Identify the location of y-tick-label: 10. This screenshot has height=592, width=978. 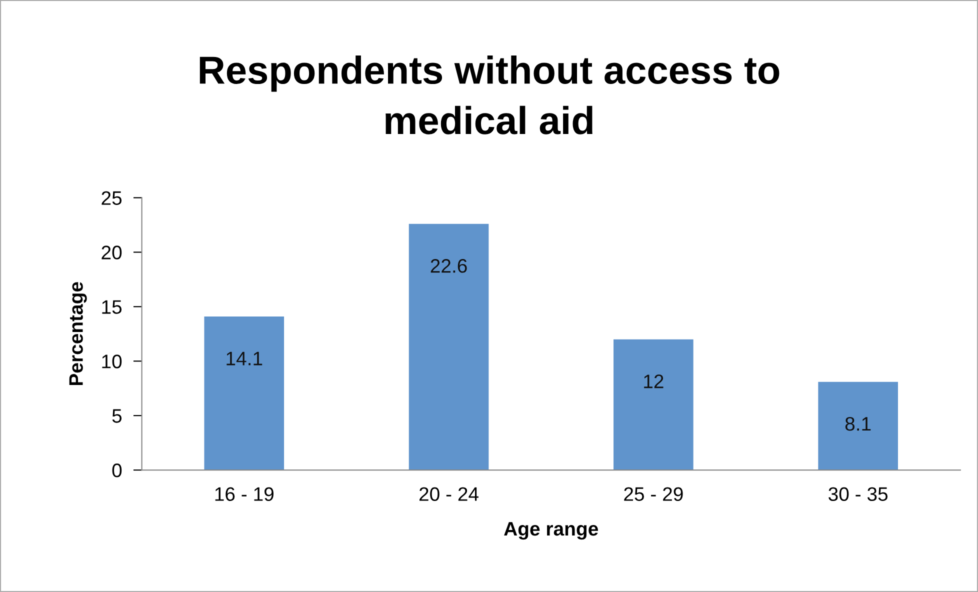
(112, 361).